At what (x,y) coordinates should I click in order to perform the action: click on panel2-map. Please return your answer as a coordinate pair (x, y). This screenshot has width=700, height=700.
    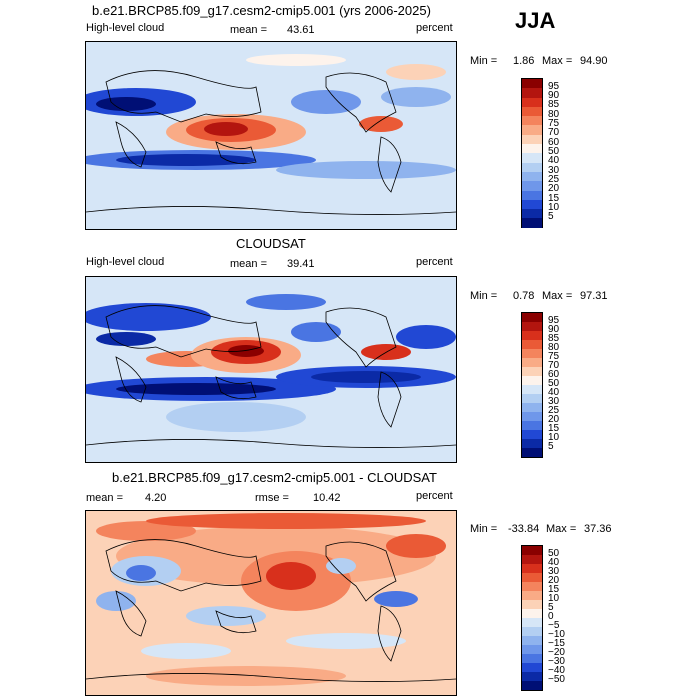
    Looking at the image, I should click on (271, 369).